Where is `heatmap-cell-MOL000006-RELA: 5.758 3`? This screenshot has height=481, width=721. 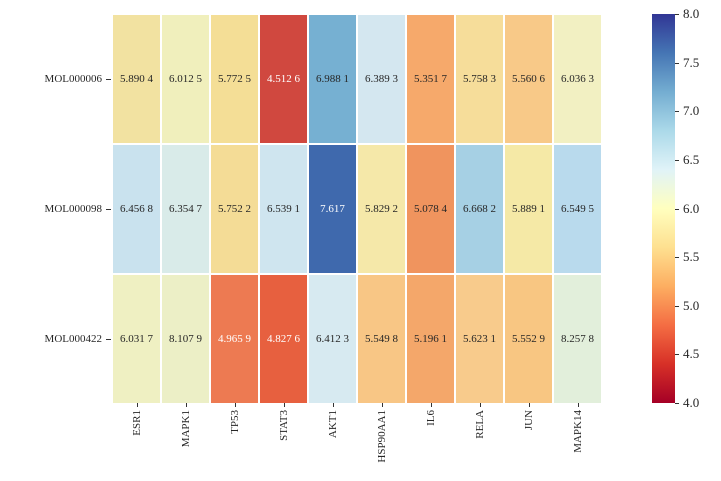
heatmap-cell-MOL000006-RELA: 5.758 3 is located at coordinates (479, 79).